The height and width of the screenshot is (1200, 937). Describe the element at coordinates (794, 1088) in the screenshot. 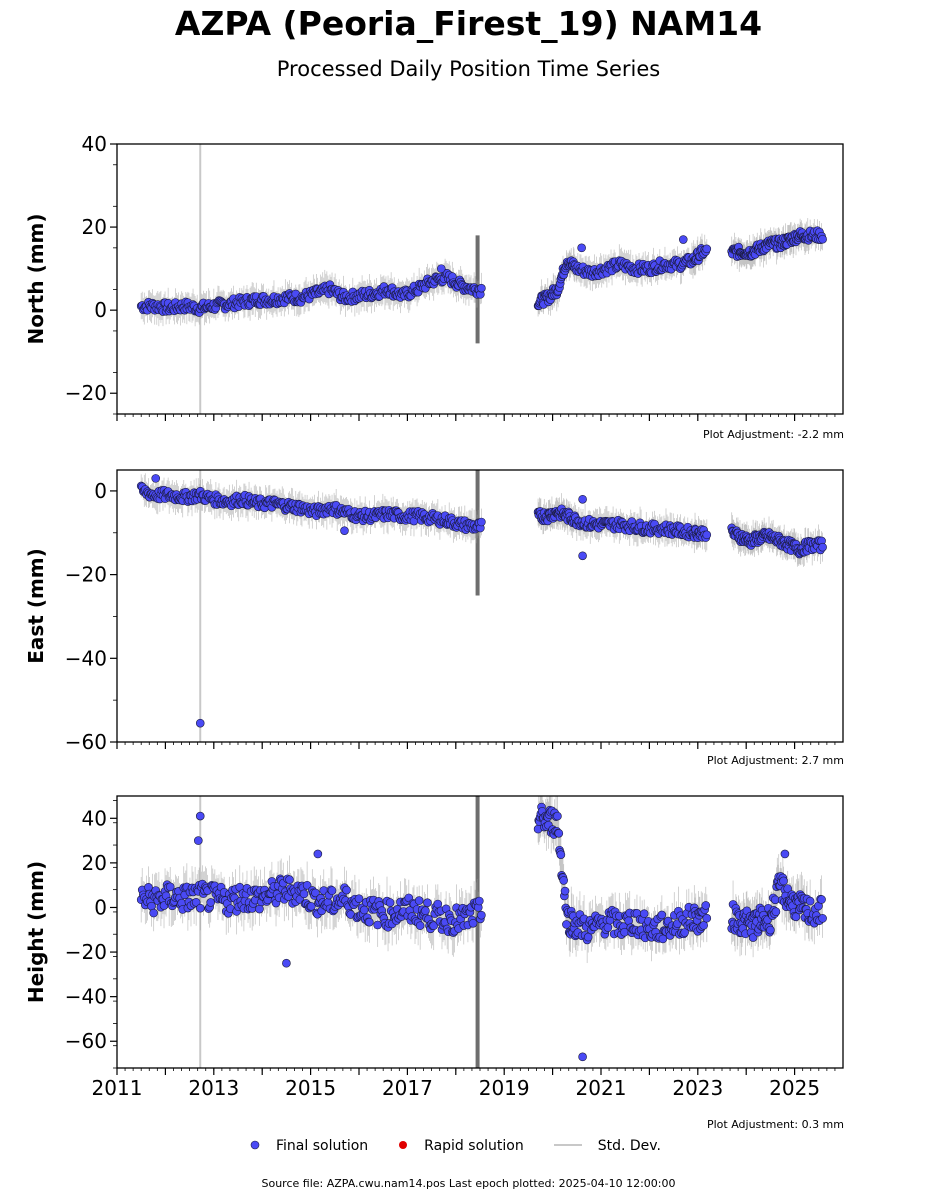

I see `x-tick-label: 2025` at that location.